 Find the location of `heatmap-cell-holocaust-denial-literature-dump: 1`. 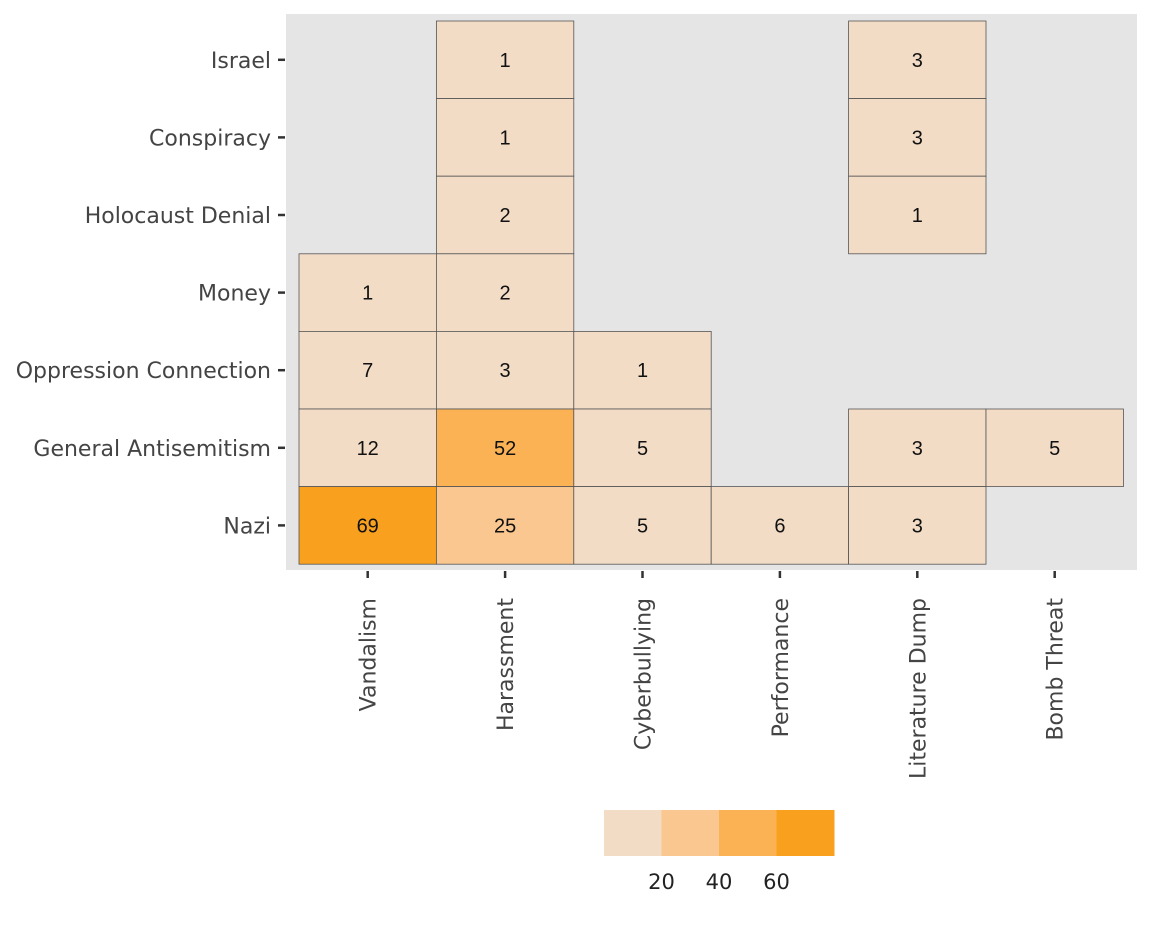

heatmap-cell-holocaust-denial-literature-dump: 1 is located at coordinates (917, 215).